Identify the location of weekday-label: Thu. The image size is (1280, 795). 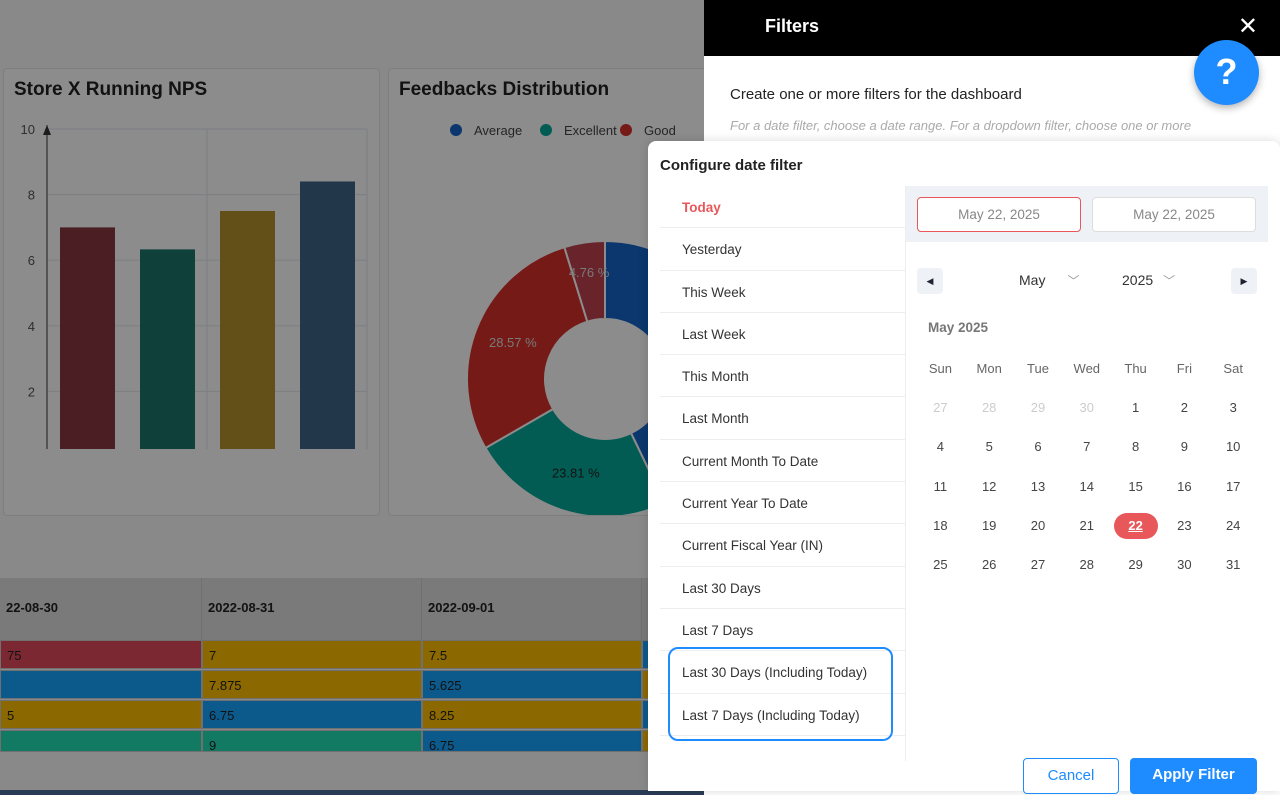
(1135, 368).